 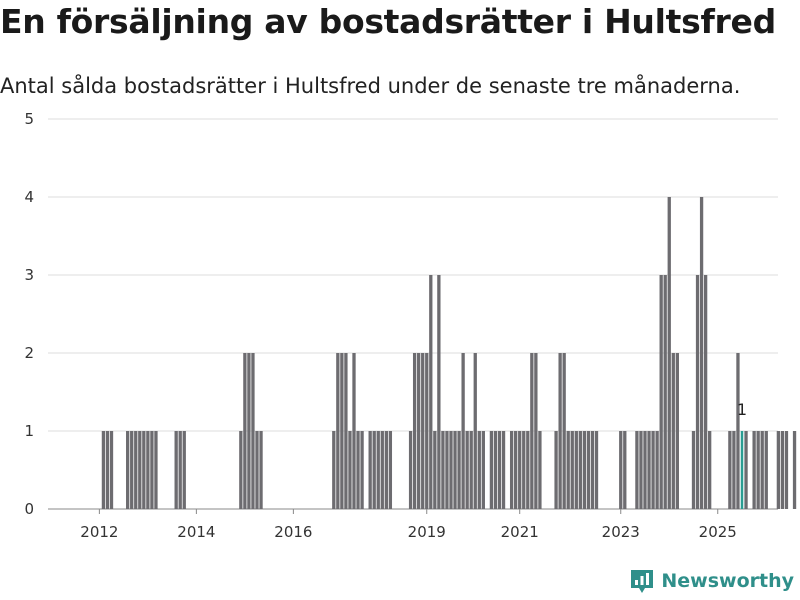 What do you see at coordinates (29, 119) in the screenshot?
I see `y-tick-label: 5` at bounding box center [29, 119].